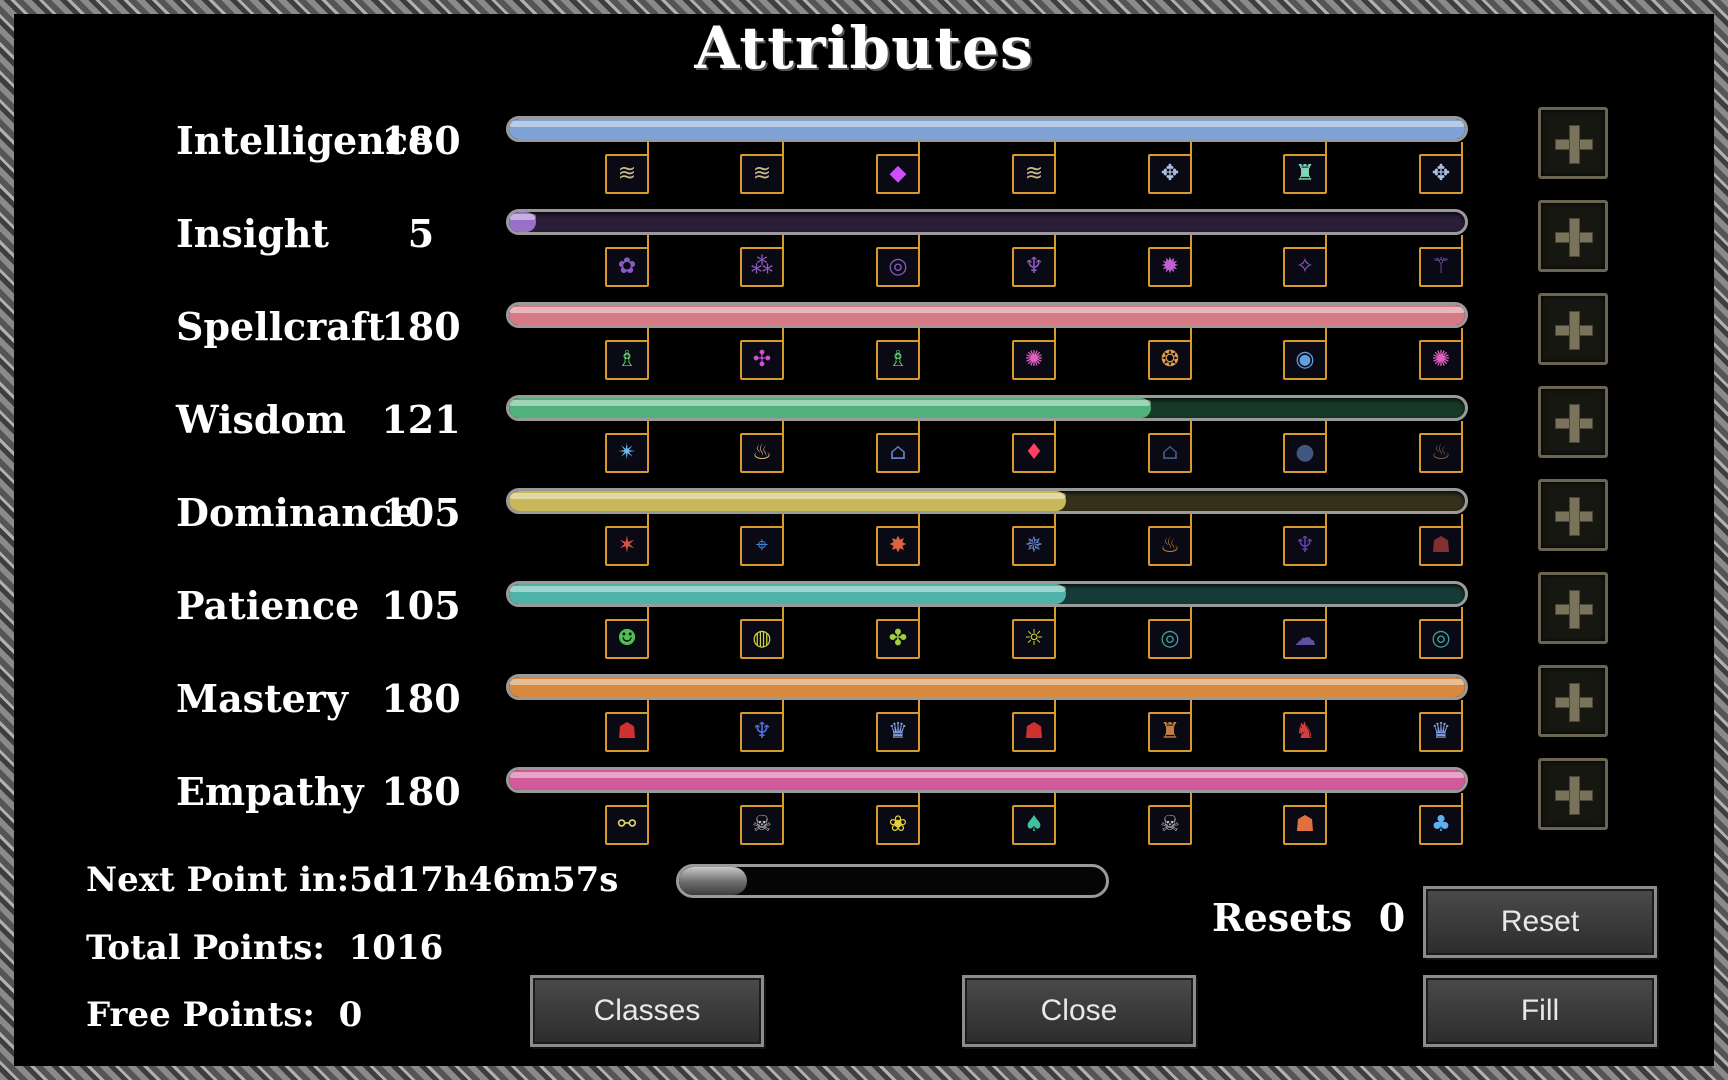  I want to click on splatter-icon: ✺, so click(1441, 359).